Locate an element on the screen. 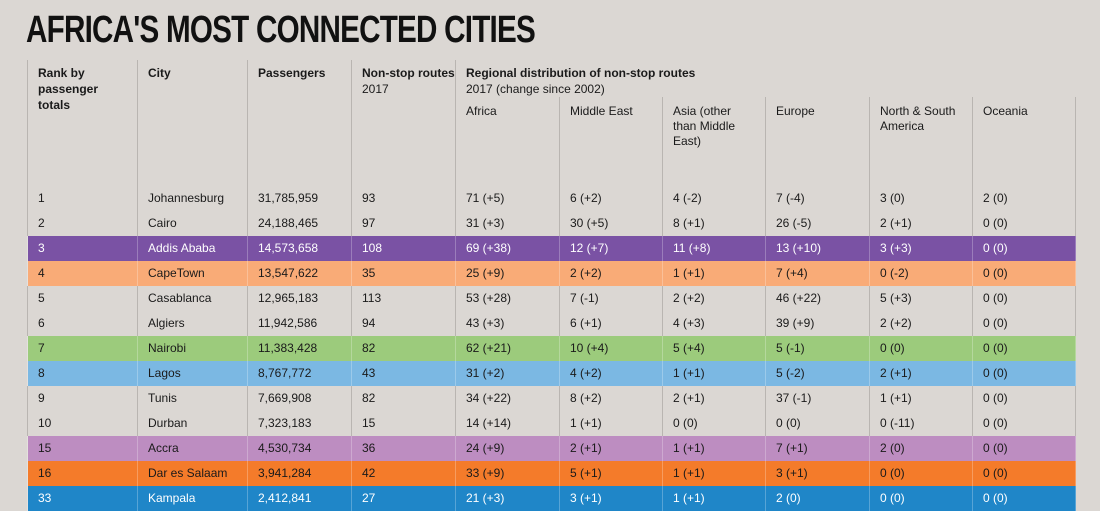  cell-africa: 33 (+9) is located at coordinates (508, 473).